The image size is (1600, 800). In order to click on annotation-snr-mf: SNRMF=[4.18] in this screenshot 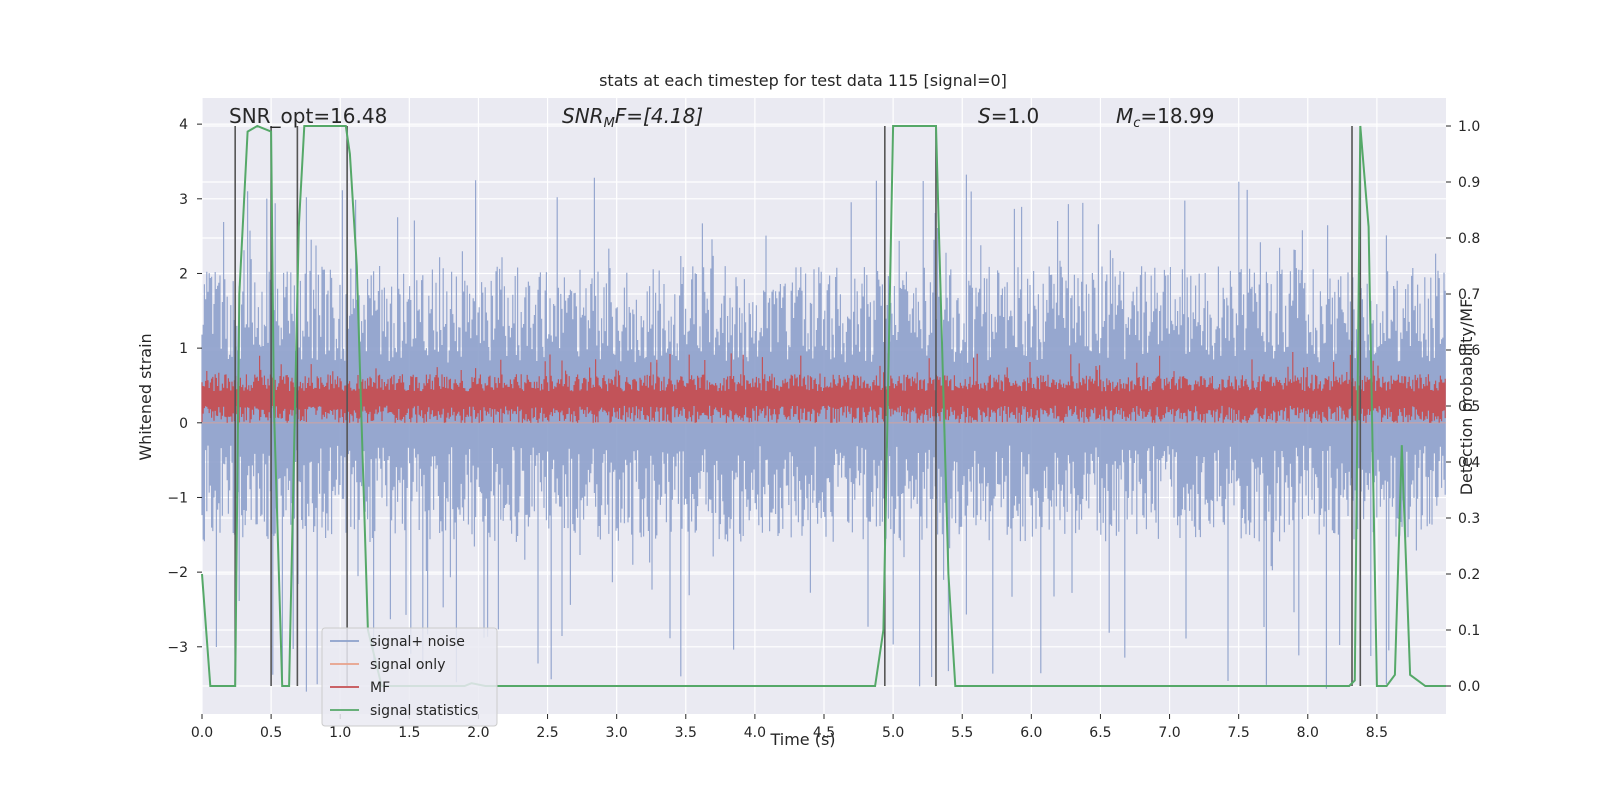, I will do `click(632, 117)`.